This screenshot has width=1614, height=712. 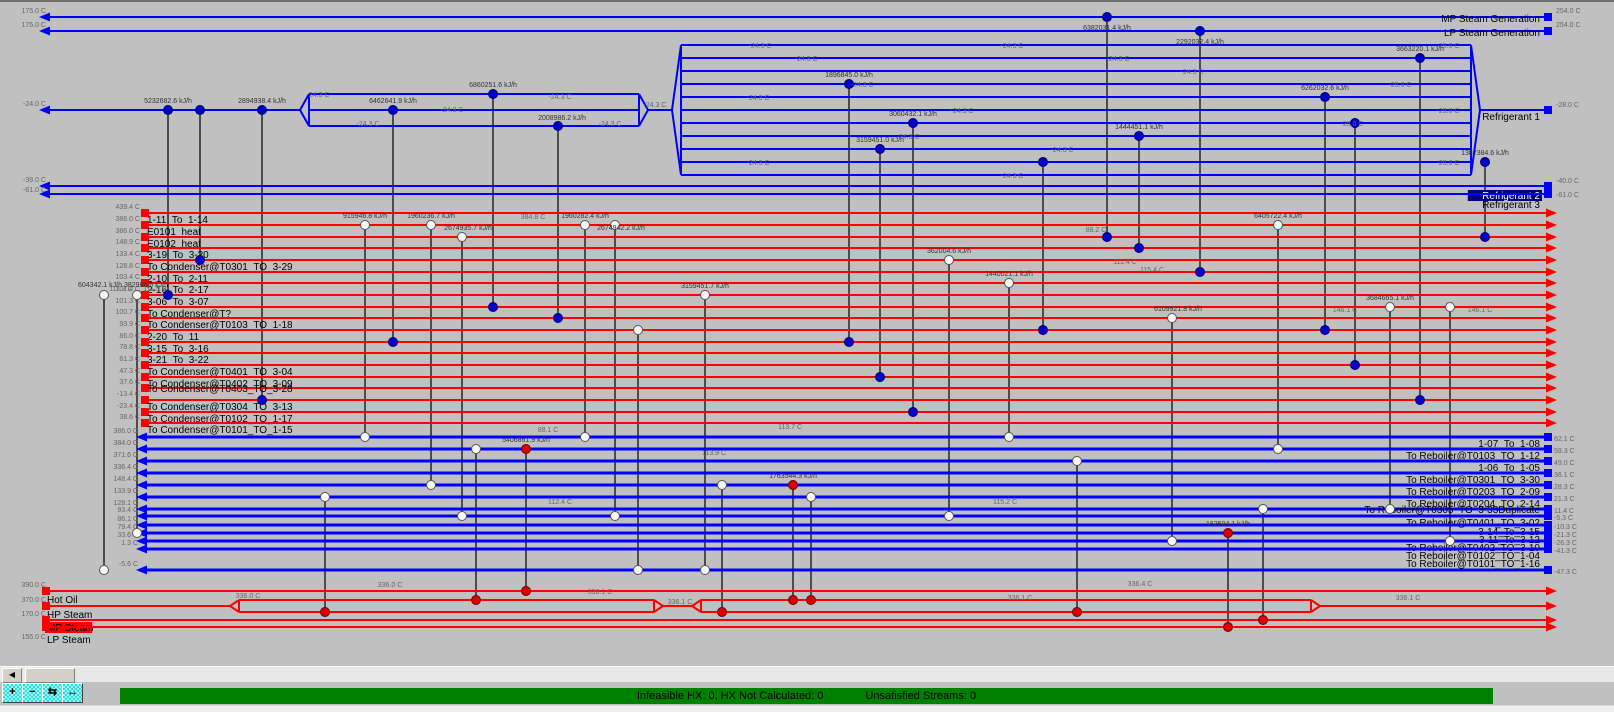 What do you see at coordinates (50, 675) in the screenshot?
I see `scrollbar-thumb` at bounding box center [50, 675].